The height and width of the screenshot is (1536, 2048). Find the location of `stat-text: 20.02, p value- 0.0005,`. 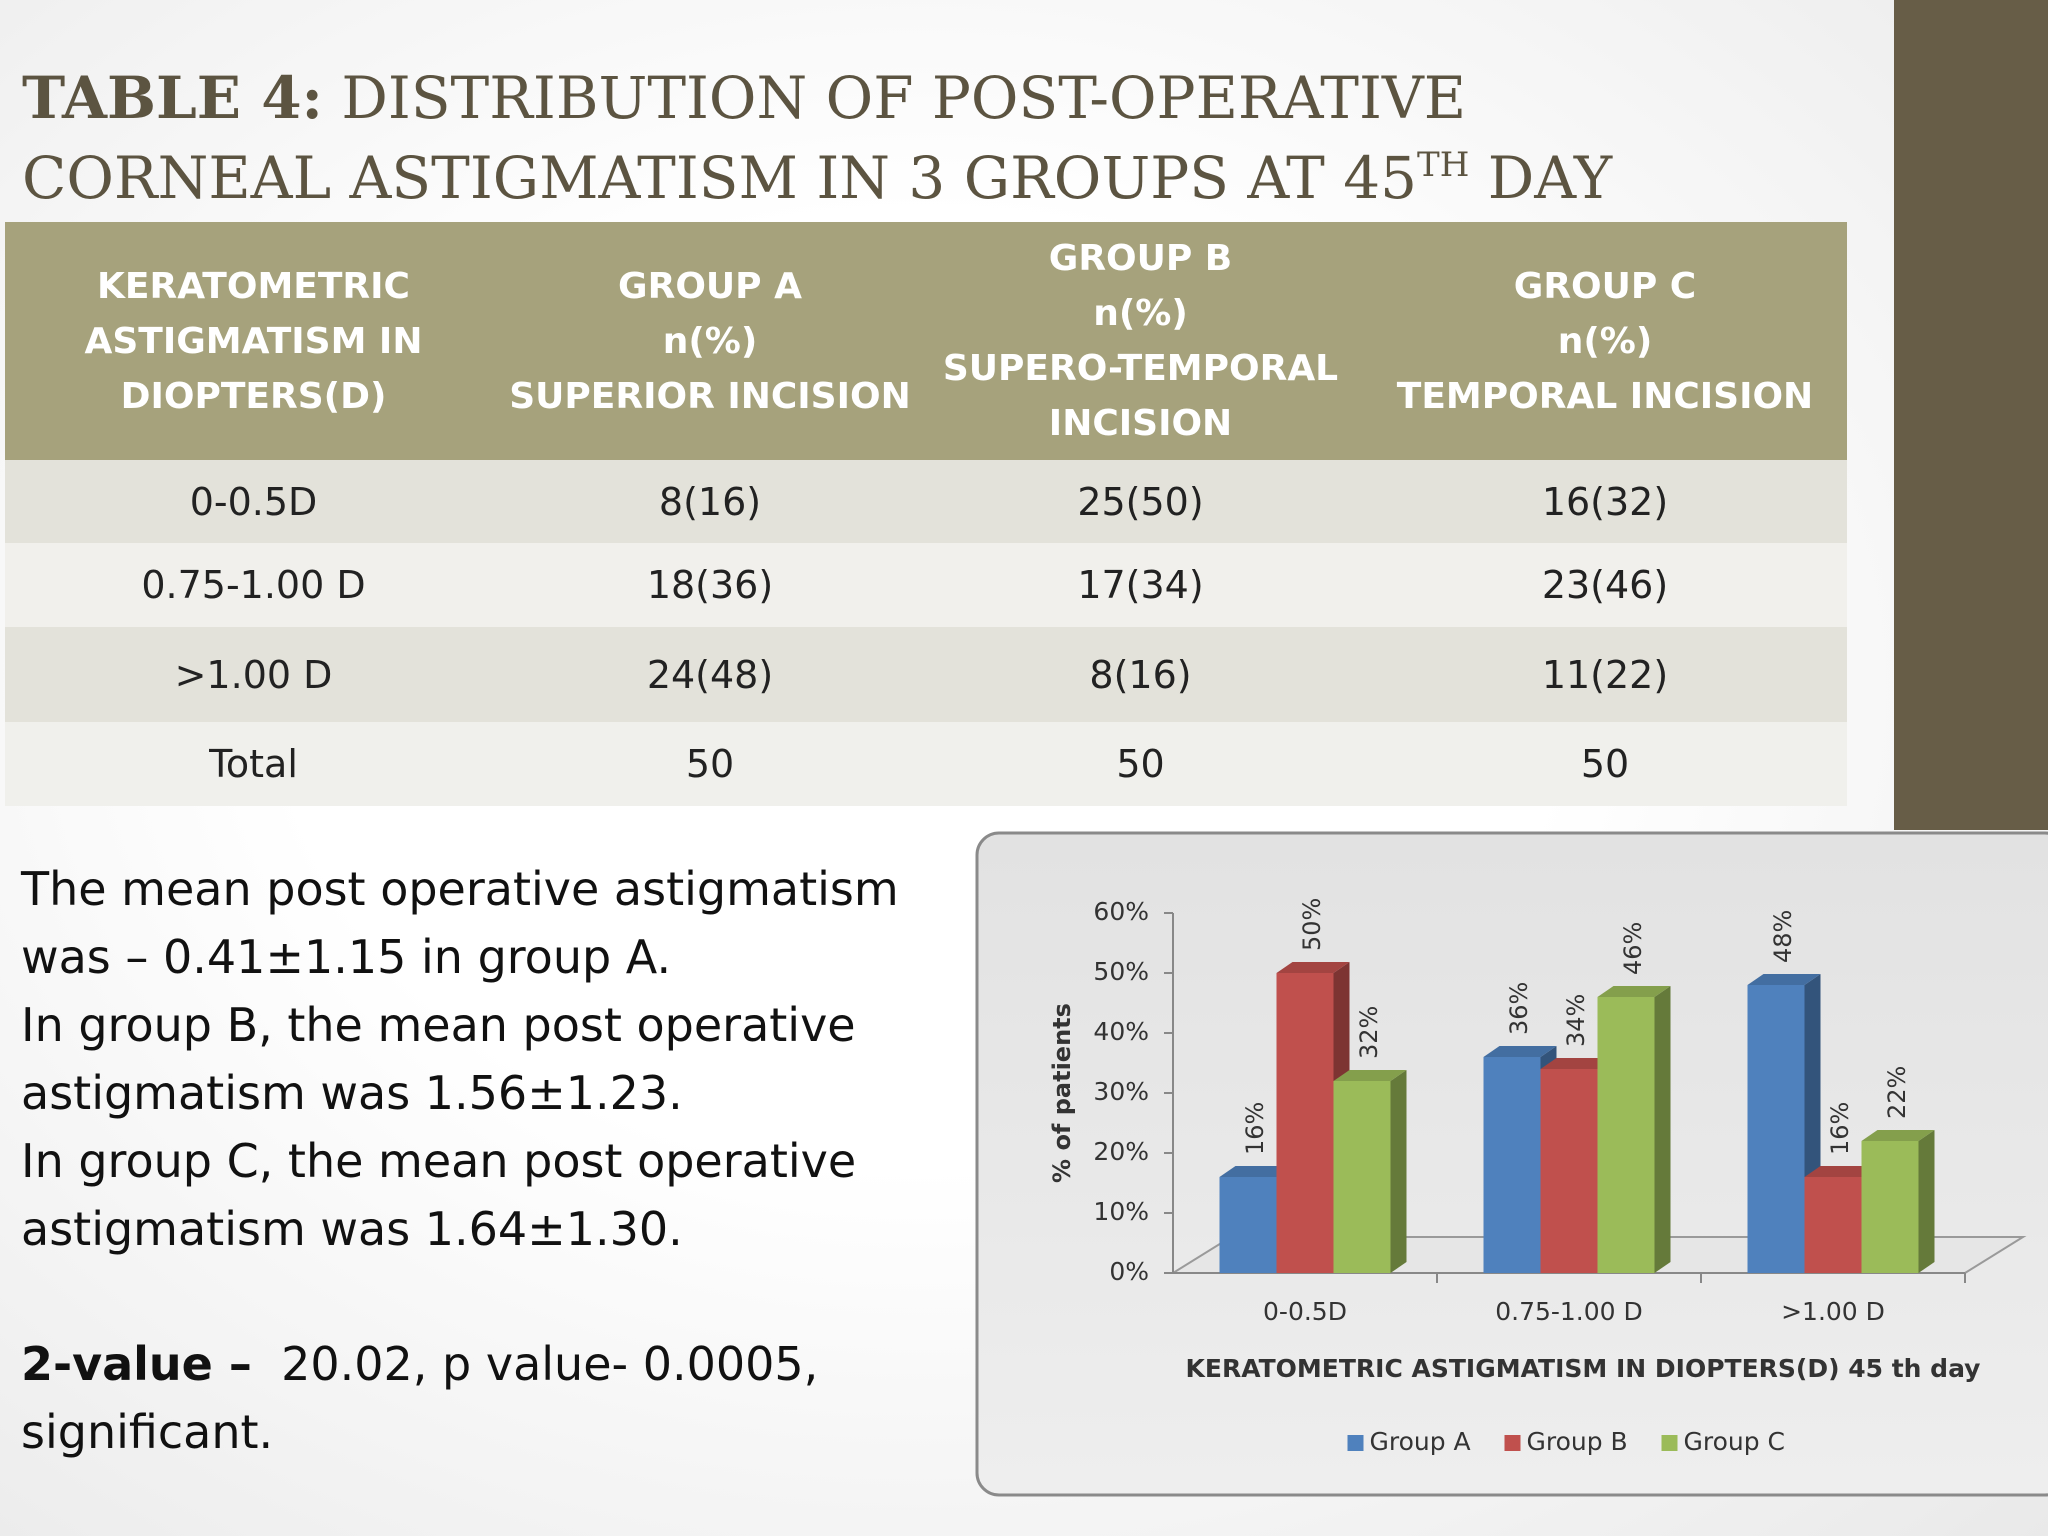

stat-text: 20.02, p value- 0.0005, is located at coordinates (550, 1364).